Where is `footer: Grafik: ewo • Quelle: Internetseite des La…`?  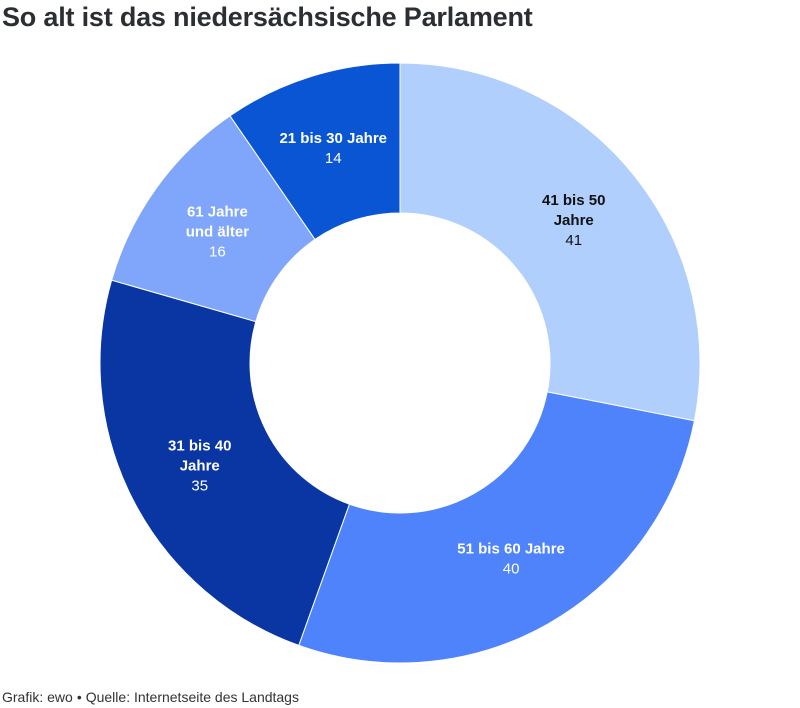
footer: Grafik: ewo • Quelle: Internetseite des La… is located at coordinates (150, 697).